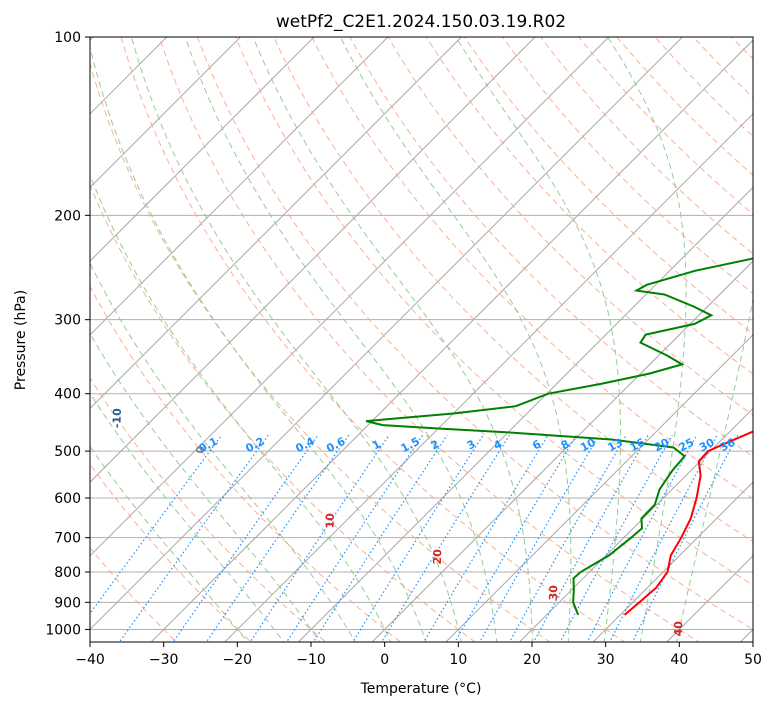  Describe the element at coordinates (471, 444) in the screenshot. I see `mixing-ratio-label: 3` at that location.